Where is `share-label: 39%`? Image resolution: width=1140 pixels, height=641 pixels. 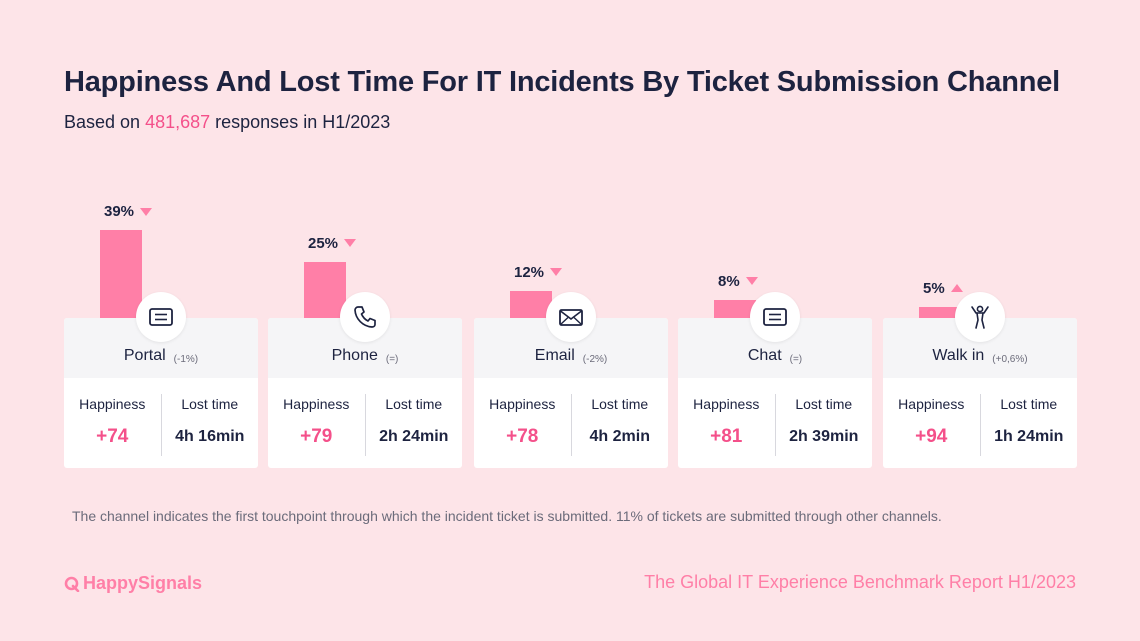
share-label: 39% is located at coordinates (128, 211).